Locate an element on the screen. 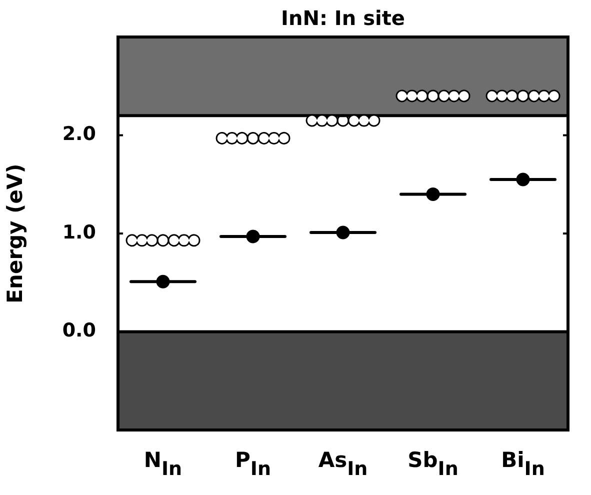 The image size is (591, 495). y-tick-label: 1.0 is located at coordinates (79, 232).